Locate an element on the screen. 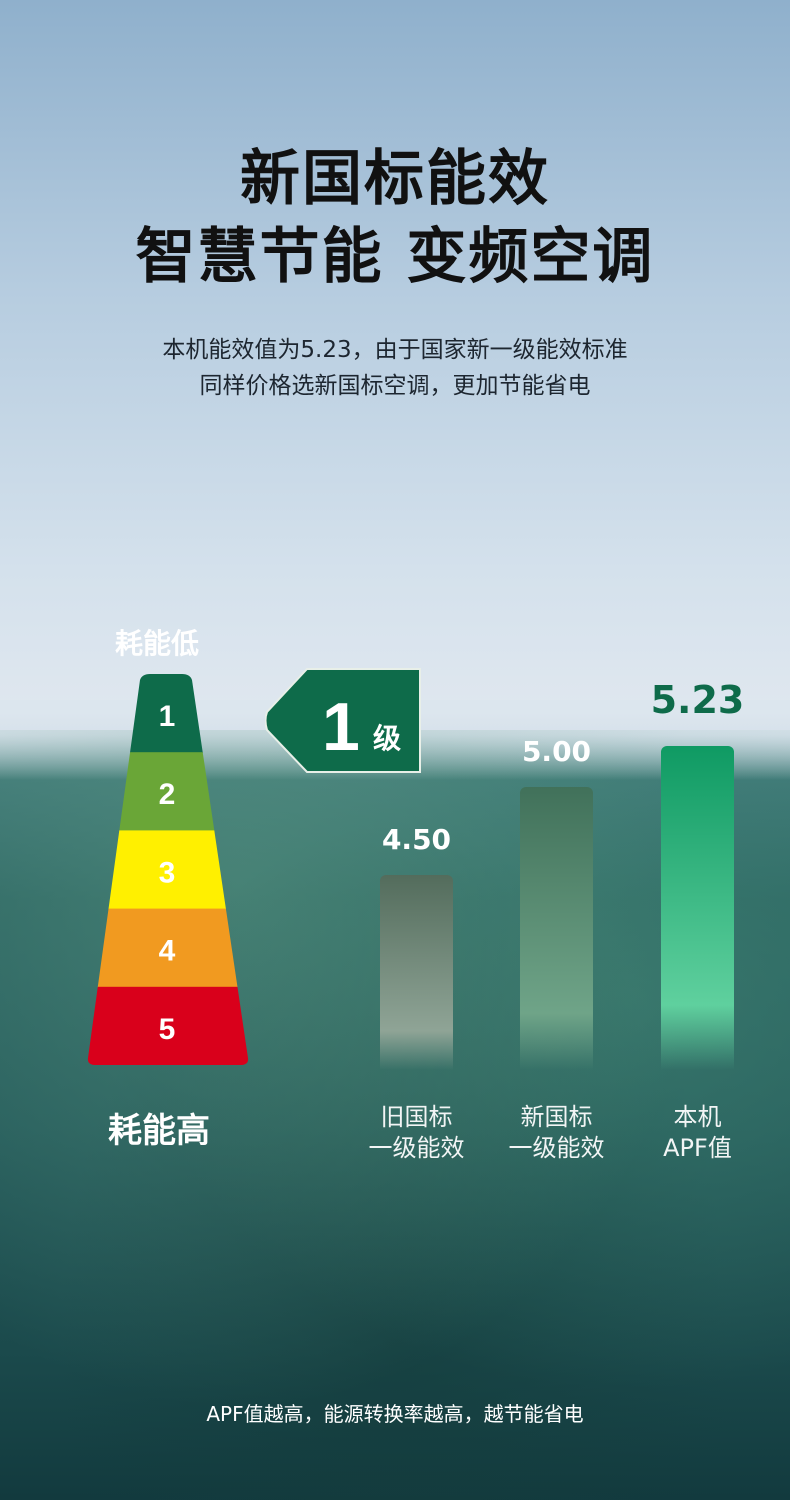 This screenshot has height=1500, width=790. level-number: 3 is located at coordinates (167, 872).